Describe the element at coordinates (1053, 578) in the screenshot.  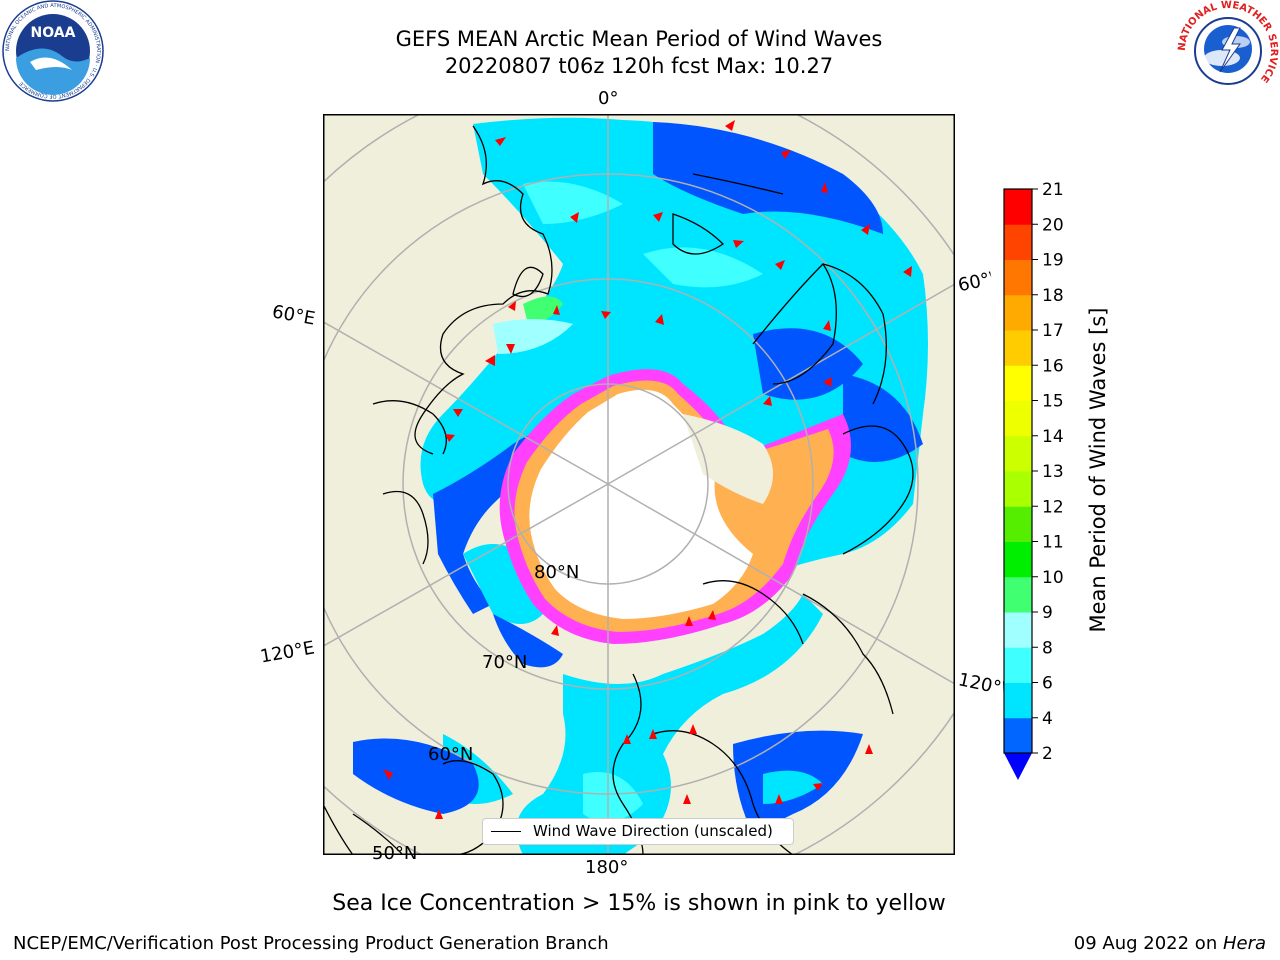
I see `colorbar-tick-label: 10` at that location.